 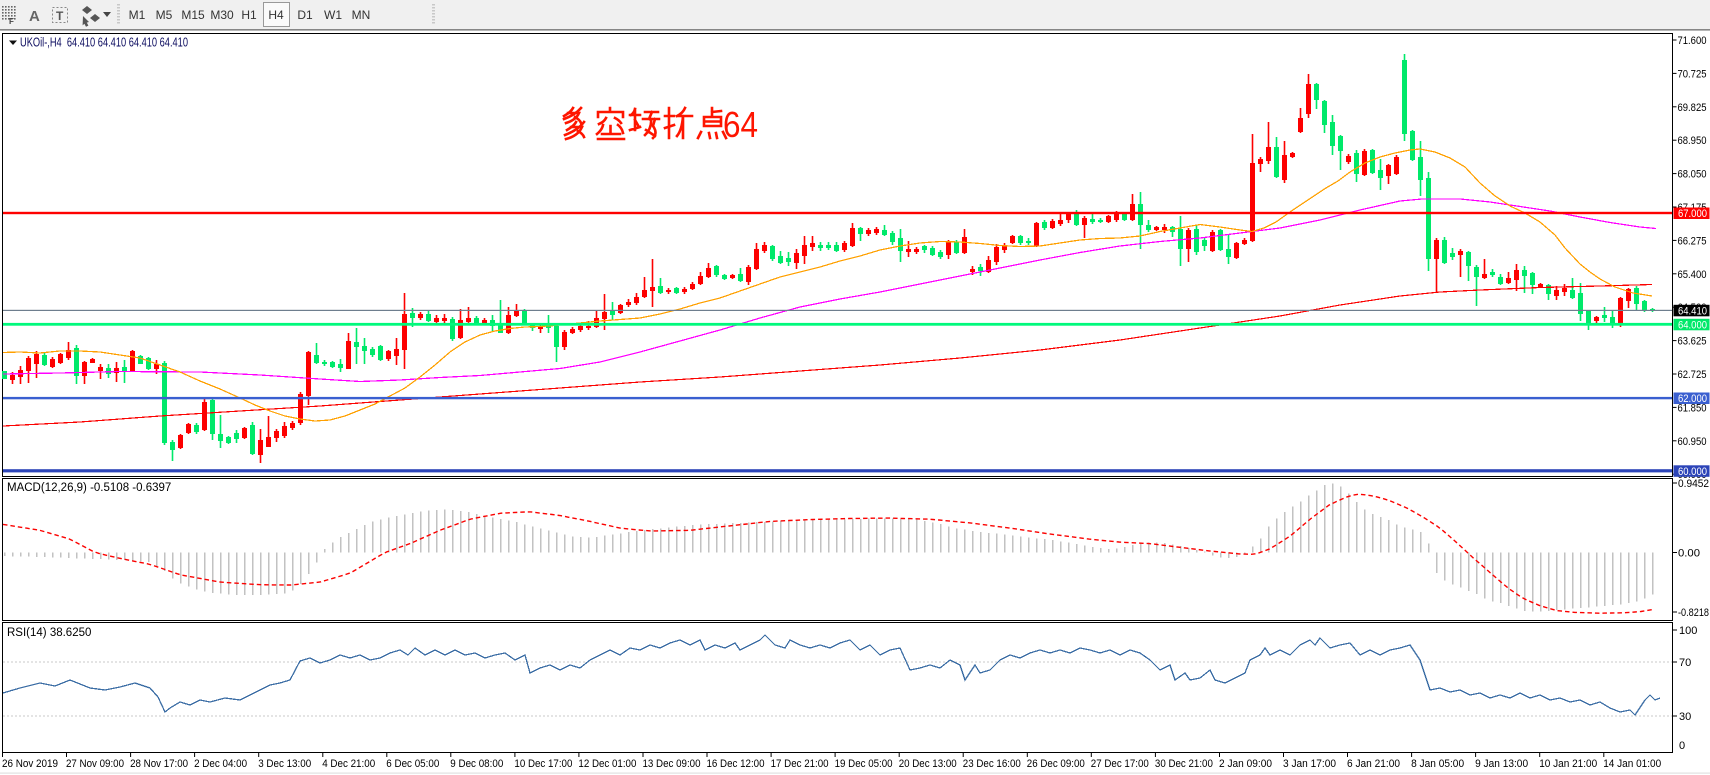 I want to click on svg-text: 65.400, so click(x=1692, y=275).